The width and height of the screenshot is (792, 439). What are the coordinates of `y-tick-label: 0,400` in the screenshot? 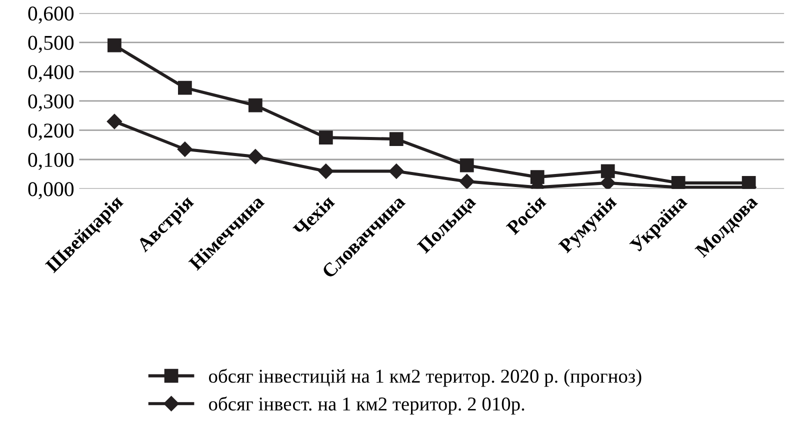 It's located at (51, 73).